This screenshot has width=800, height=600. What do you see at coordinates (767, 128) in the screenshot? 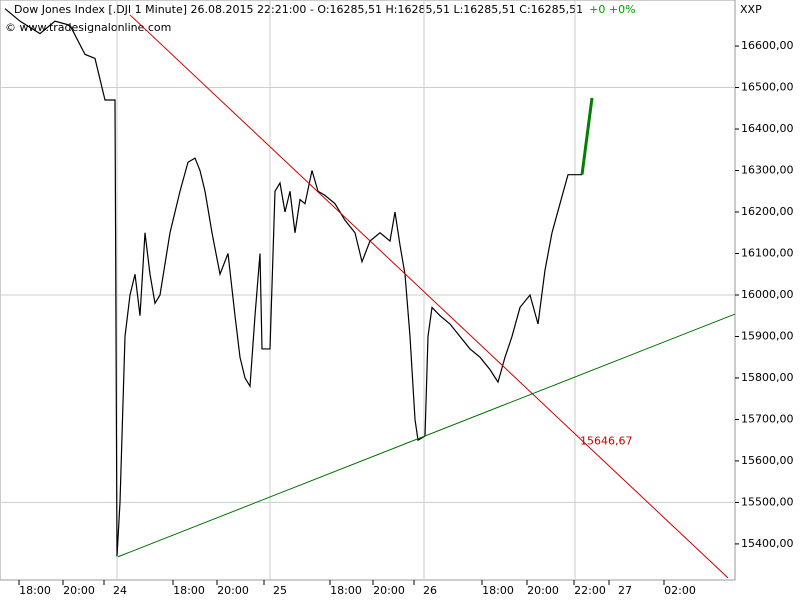
I see `y-tick-label: 16400,00` at bounding box center [767, 128].